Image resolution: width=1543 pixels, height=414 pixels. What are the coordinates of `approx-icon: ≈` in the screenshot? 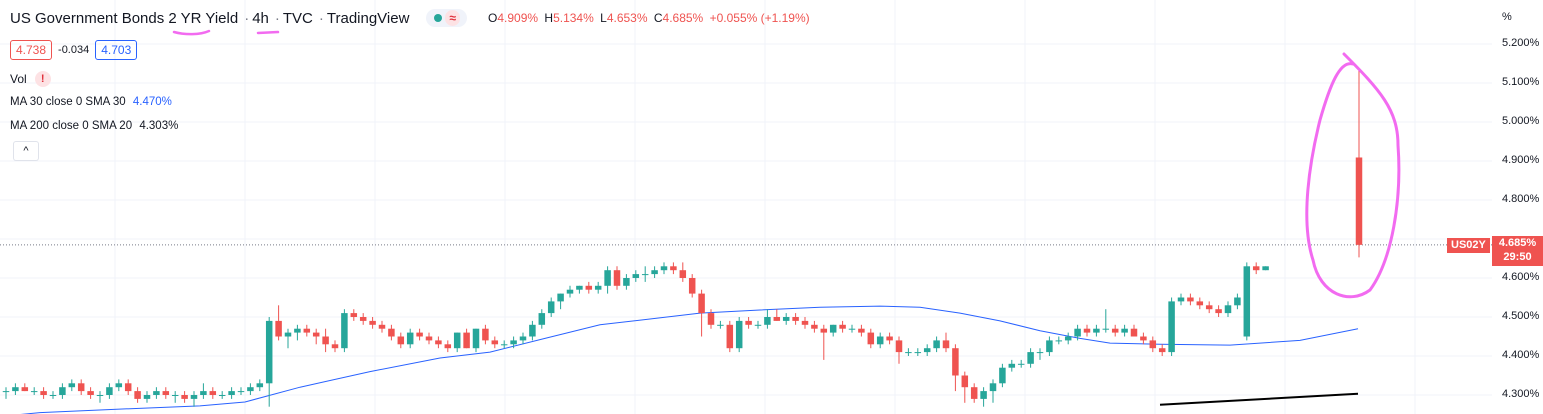 It's located at (453, 18).